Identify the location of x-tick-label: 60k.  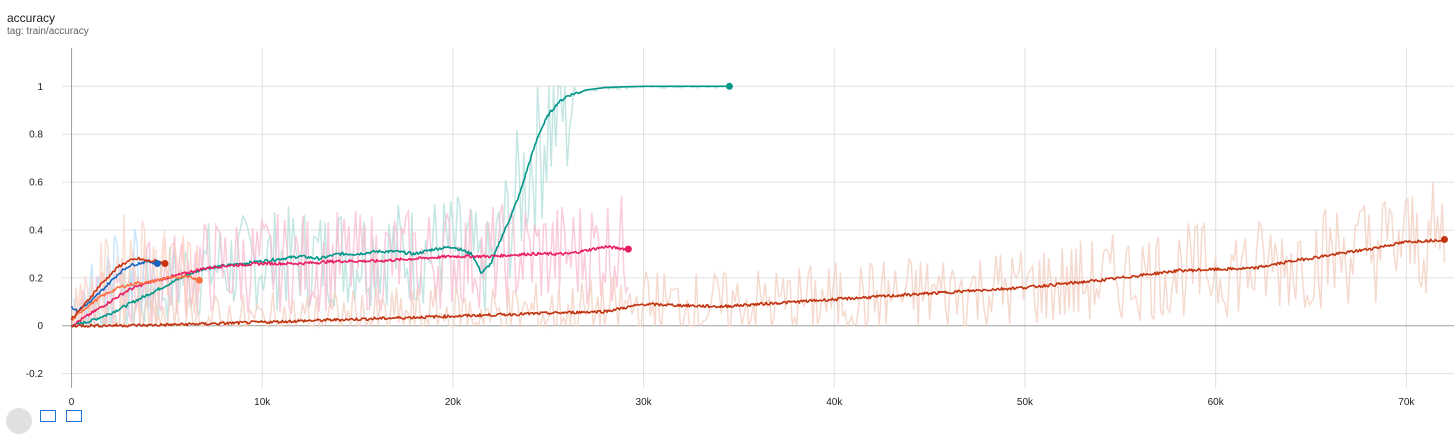
(1216, 402).